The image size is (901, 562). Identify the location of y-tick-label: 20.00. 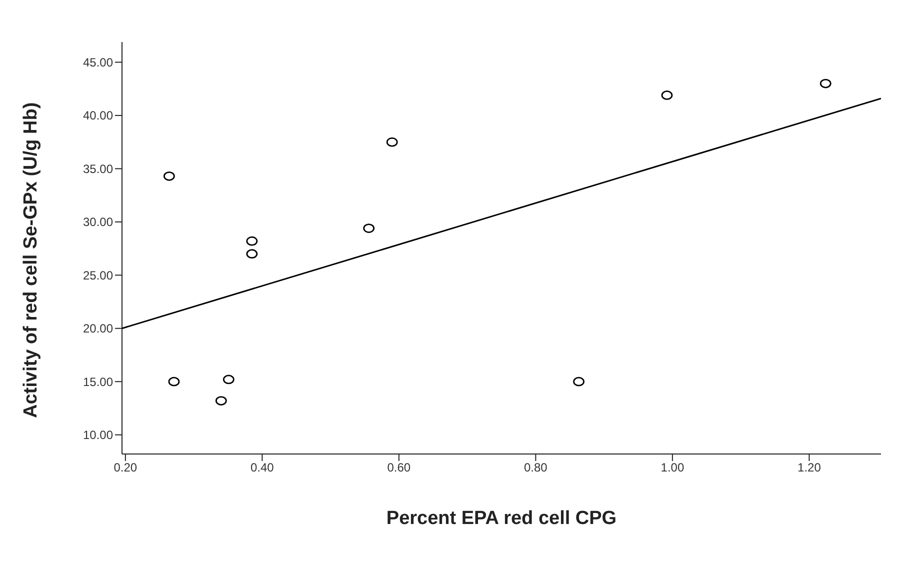
(98, 329).